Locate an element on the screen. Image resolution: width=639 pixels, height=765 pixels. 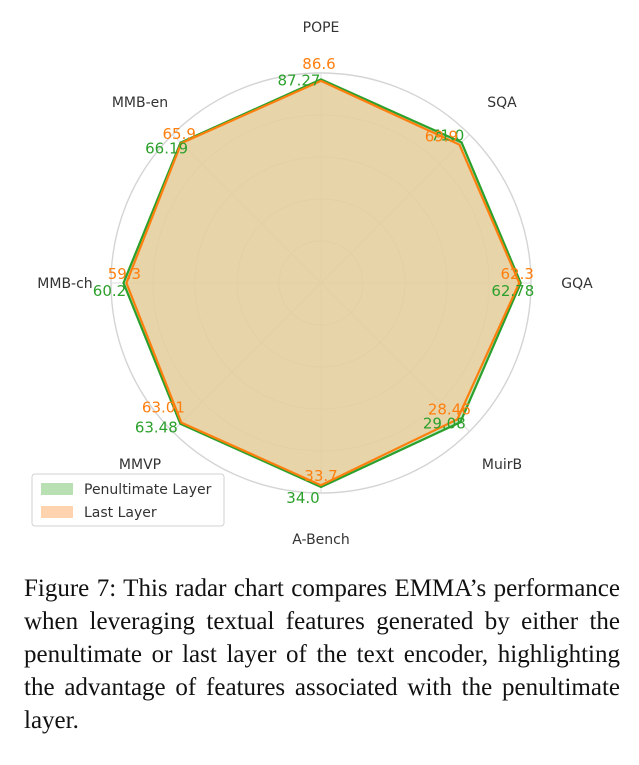
value-label-last-layer-mmb-ch: 59.3 is located at coordinates (124, 274).